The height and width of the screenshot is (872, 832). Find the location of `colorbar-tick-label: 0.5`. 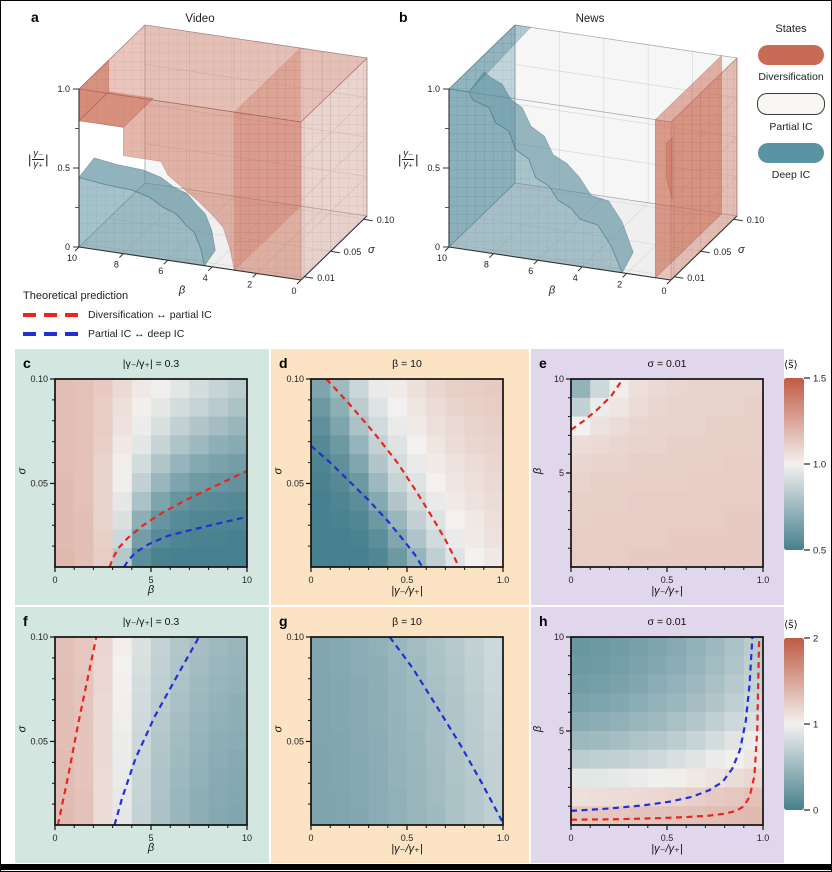

colorbar-tick-label: 0.5 is located at coordinates (819, 551).